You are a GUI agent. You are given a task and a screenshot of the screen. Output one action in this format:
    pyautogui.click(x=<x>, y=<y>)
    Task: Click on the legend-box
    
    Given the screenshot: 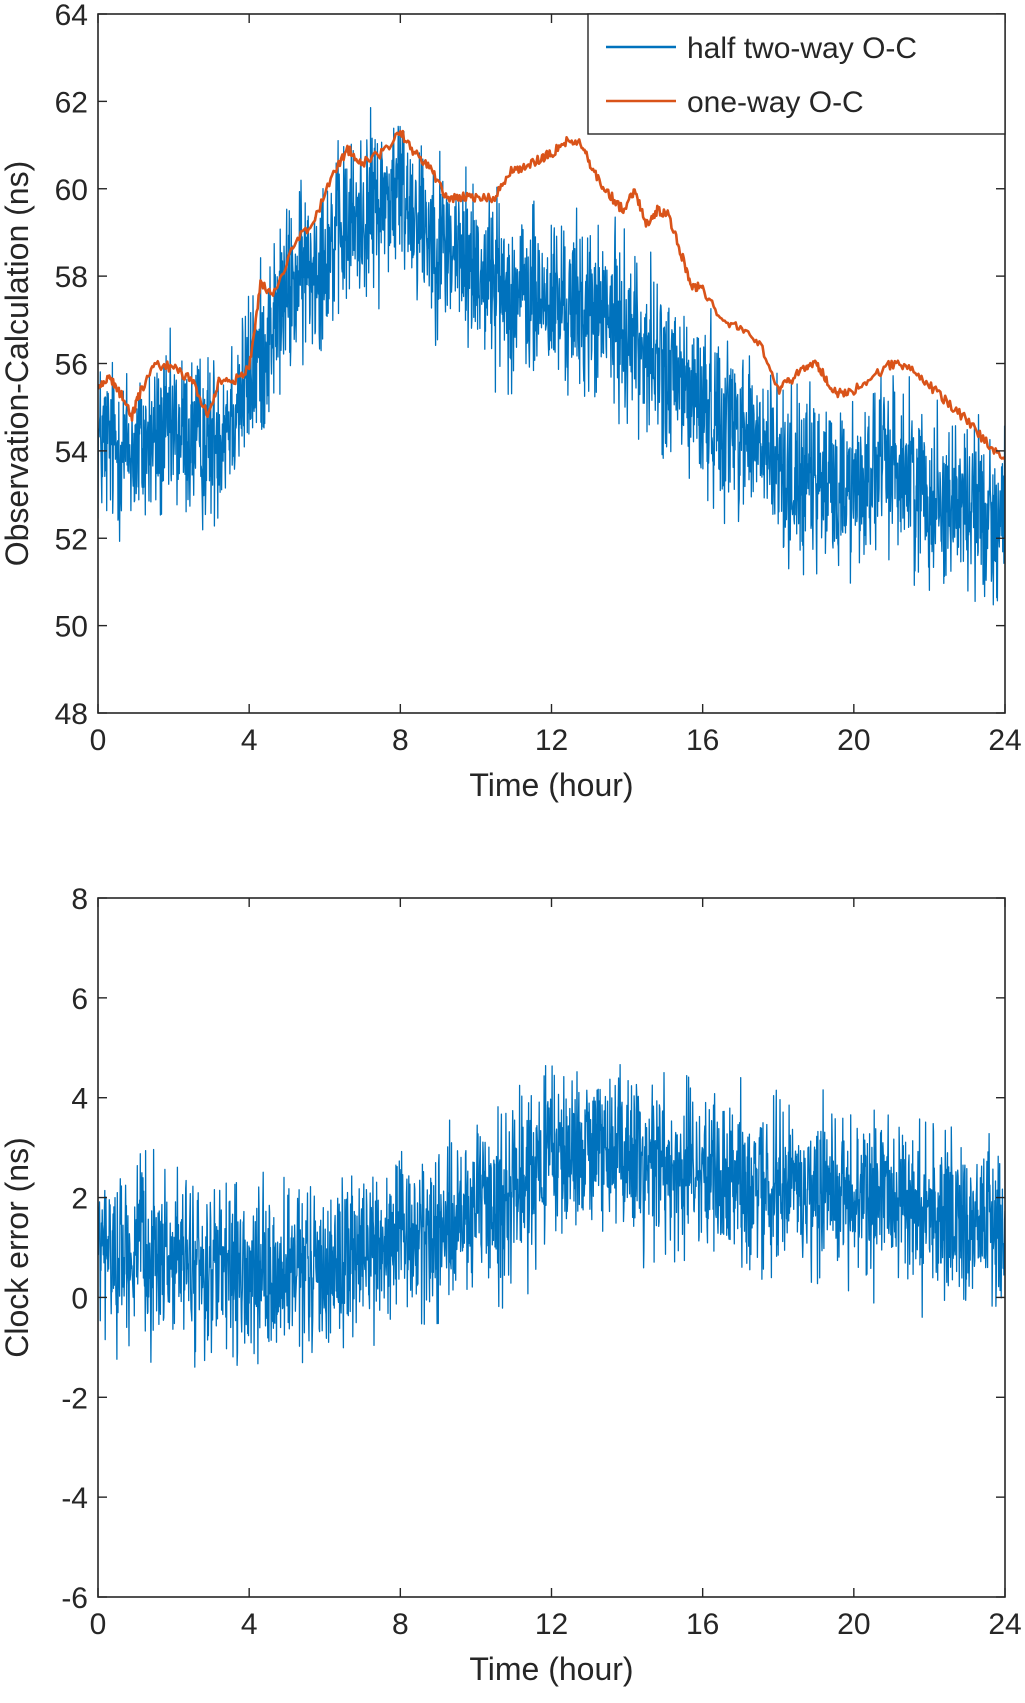 What is the action you would take?
    pyautogui.click(x=796, y=74)
    